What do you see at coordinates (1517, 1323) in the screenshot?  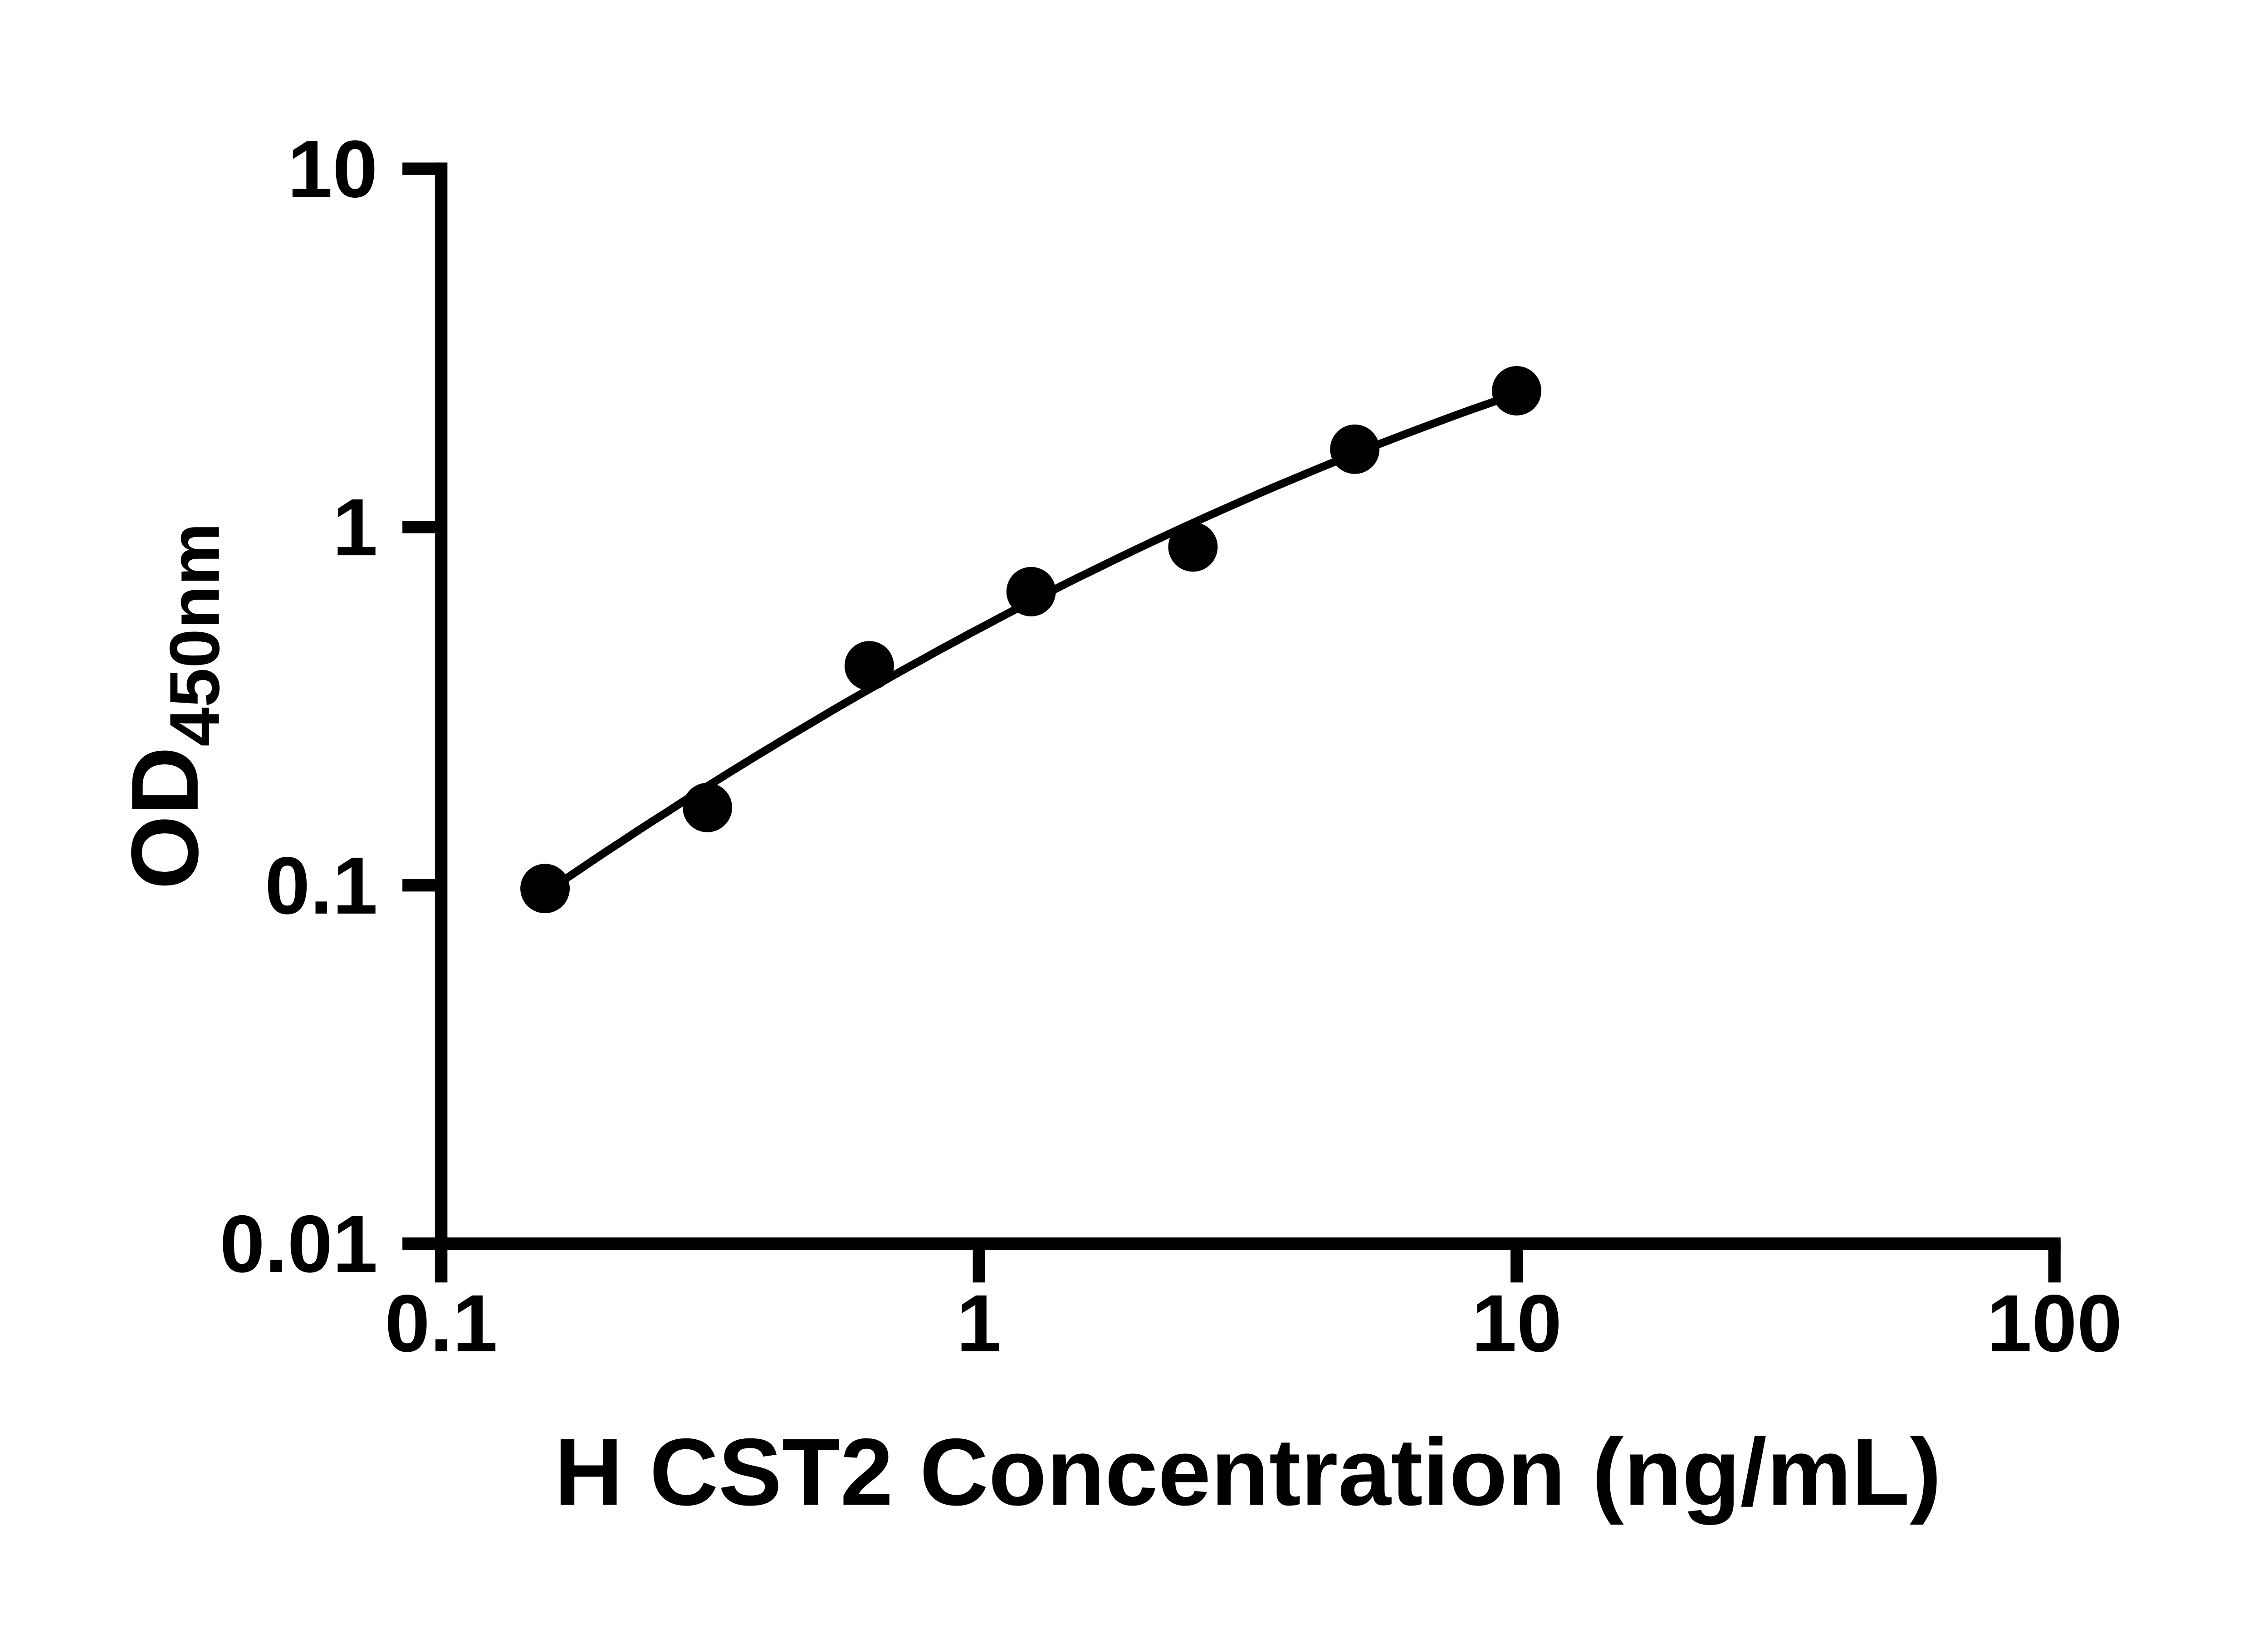 I see `x-tick-label: 10` at bounding box center [1517, 1323].